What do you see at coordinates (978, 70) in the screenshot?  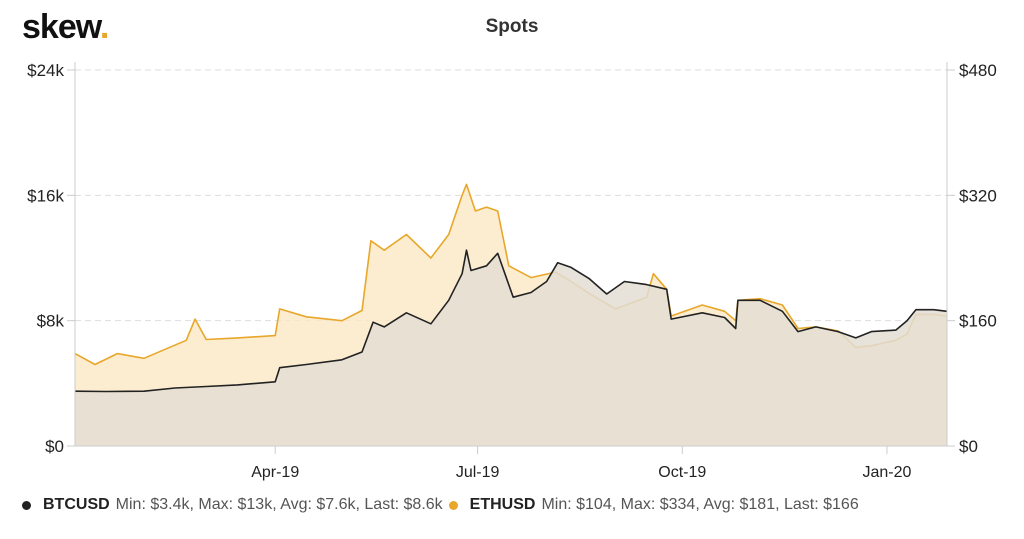 I see `y-tick-label-right: $480` at bounding box center [978, 70].